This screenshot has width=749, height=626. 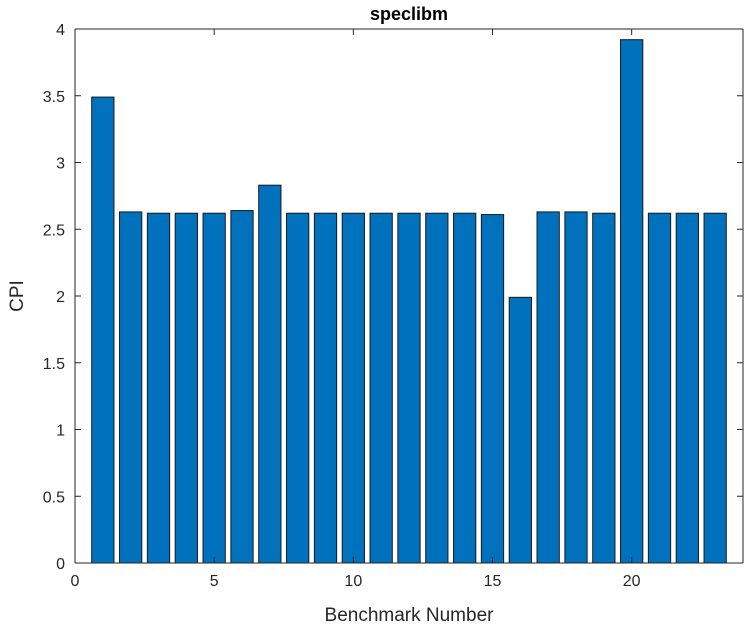 I want to click on y-tick-label: 3, so click(x=60, y=164).